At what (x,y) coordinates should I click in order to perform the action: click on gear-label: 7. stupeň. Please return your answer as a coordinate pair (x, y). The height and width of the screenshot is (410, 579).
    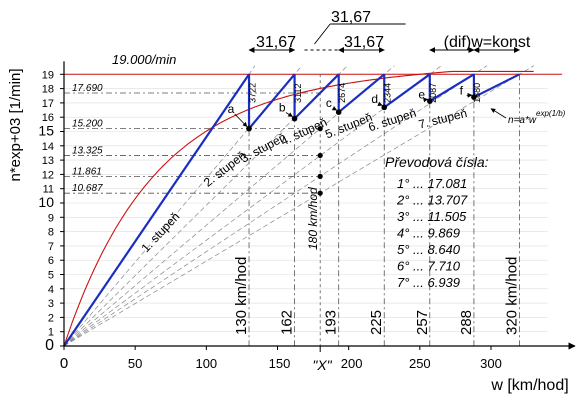
    Looking at the image, I should click on (442, 119).